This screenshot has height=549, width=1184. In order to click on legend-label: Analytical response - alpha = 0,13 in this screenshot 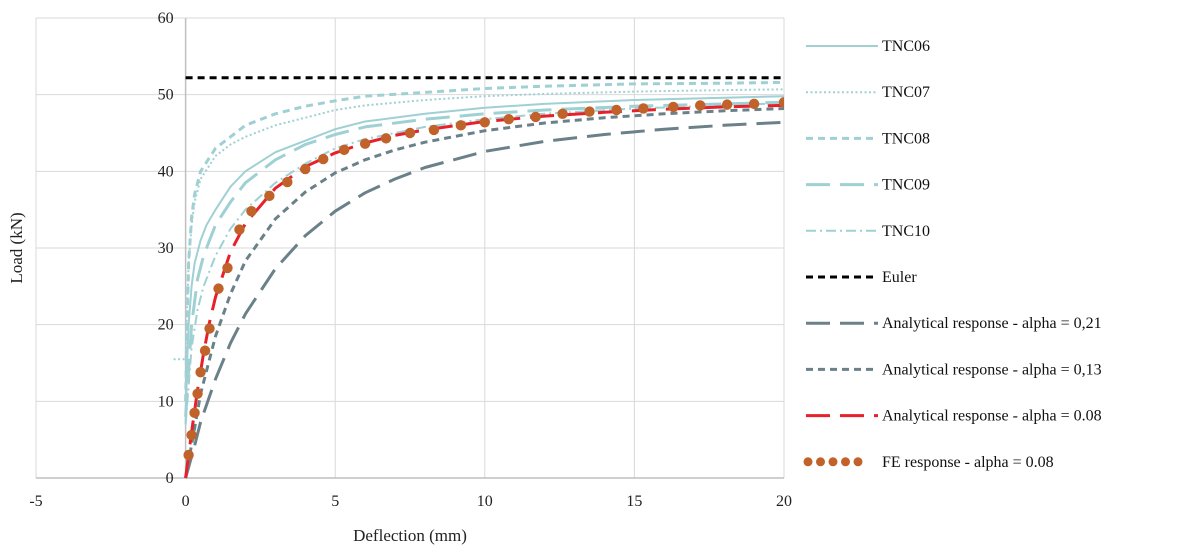, I will do `click(992, 369)`.